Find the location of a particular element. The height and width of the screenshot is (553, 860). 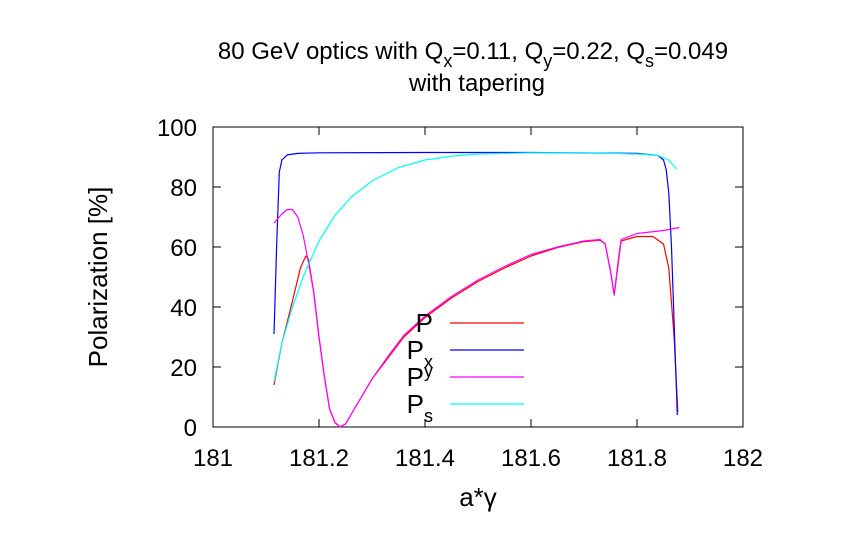

x-tick-label: 181.4 is located at coordinates (425, 458).